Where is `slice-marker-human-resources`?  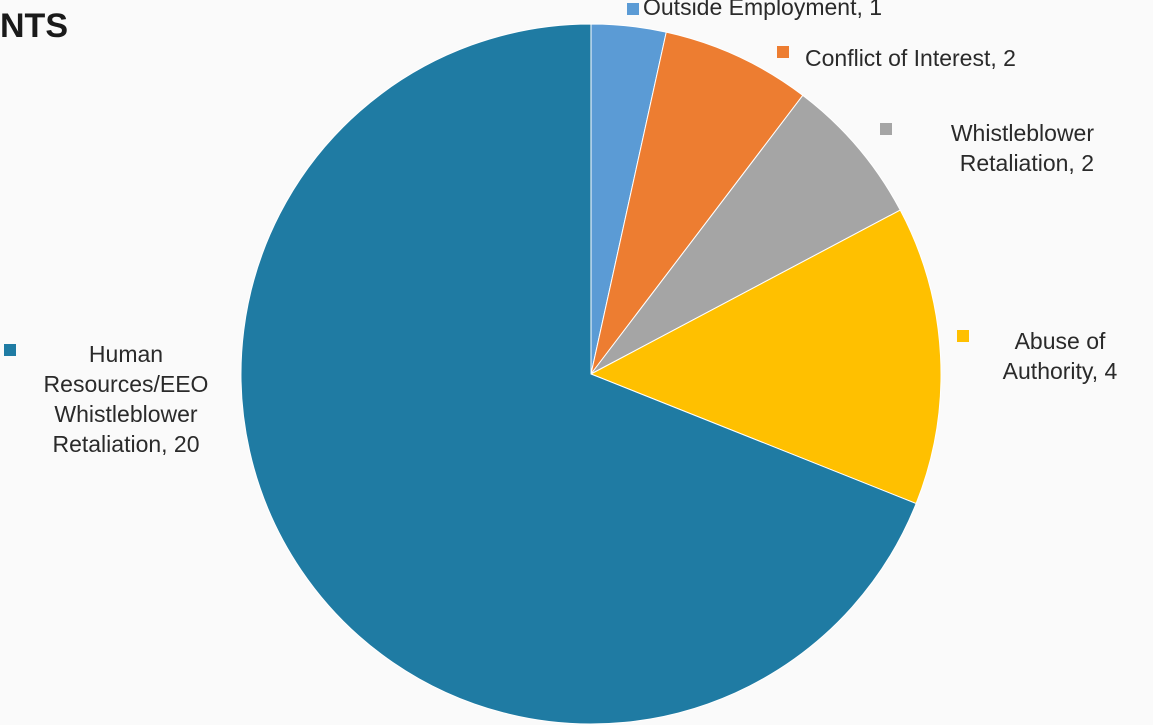 slice-marker-human-resources is located at coordinates (10, 350).